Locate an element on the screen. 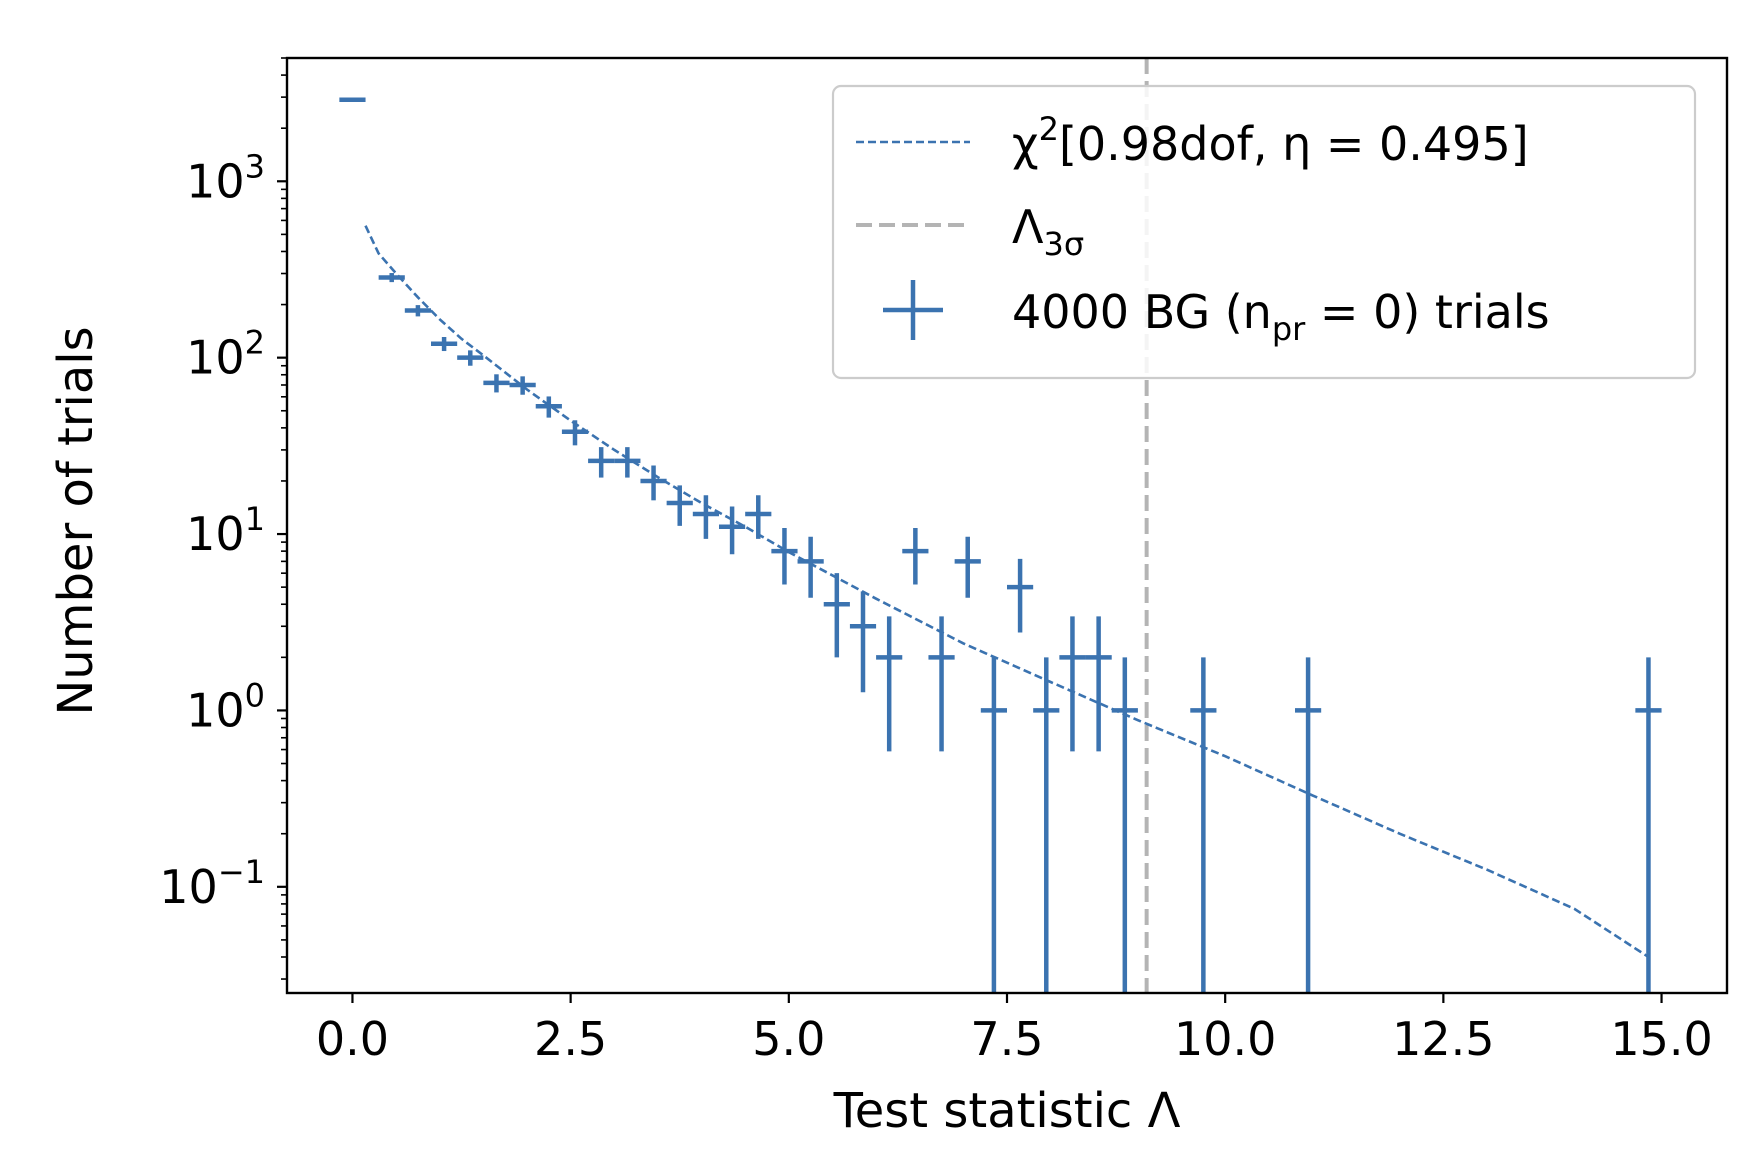 Image resolution: width=1762 pixels, height=1162 pixels. y-tick-label: 10⁰ is located at coordinates (225, 706).